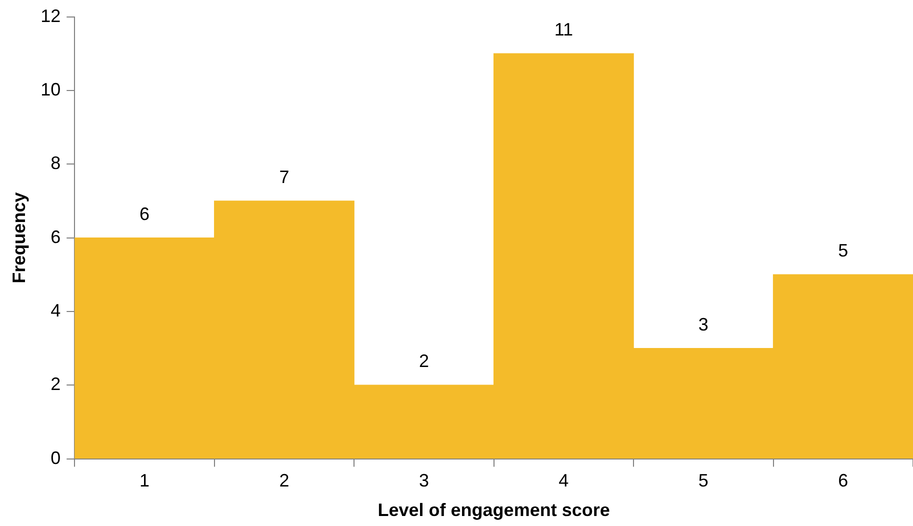 The height and width of the screenshot is (526, 913). Describe the element at coordinates (284, 176) in the screenshot. I see `data-label: 7` at that location.